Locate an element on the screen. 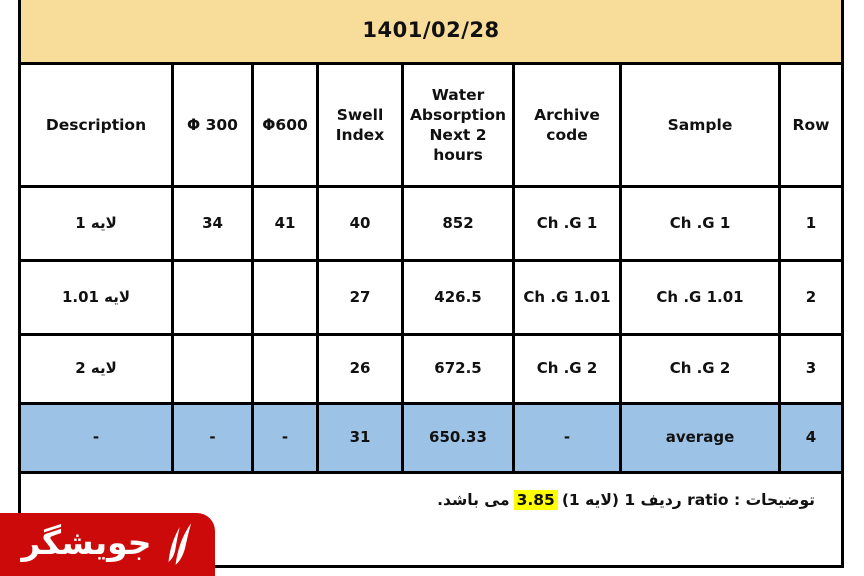  column-header-archive-code: Archive code is located at coordinates (567, 125).